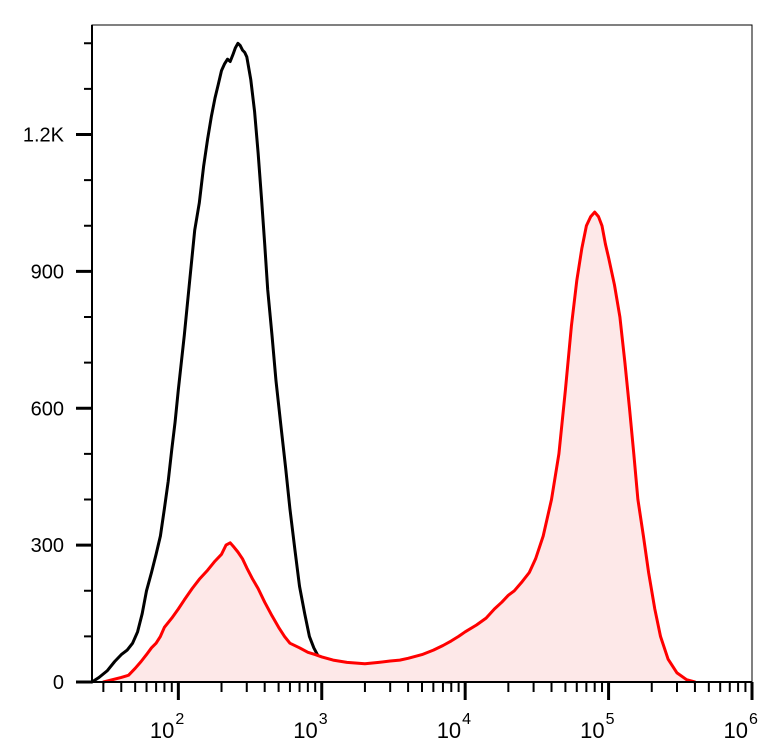 The height and width of the screenshot is (756, 776). What do you see at coordinates (47, 272) in the screenshot?
I see `y-tick-label: 900` at bounding box center [47, 272].